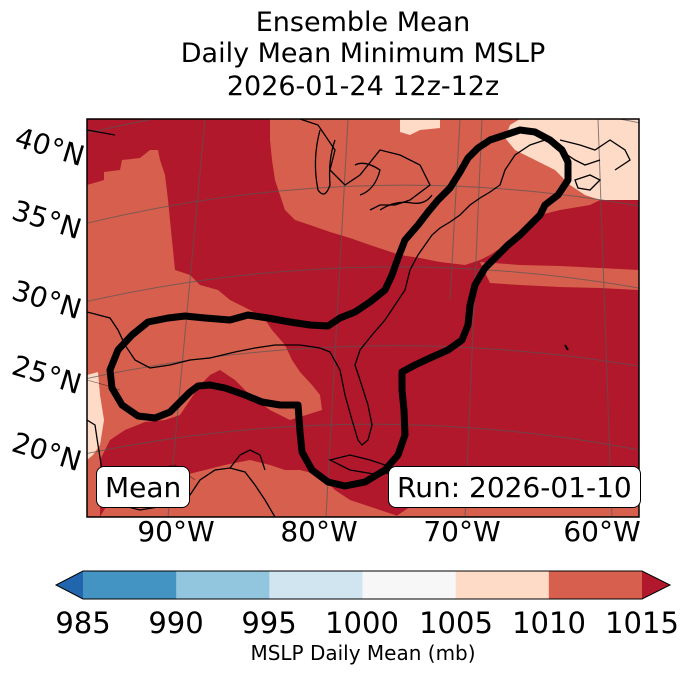 The height and width of the screenshot is (674, 688). What do you see at coordinates (143, 487) in the screenshot?
I see `mean-label-box: Mean` at bounding box center [143, 487].